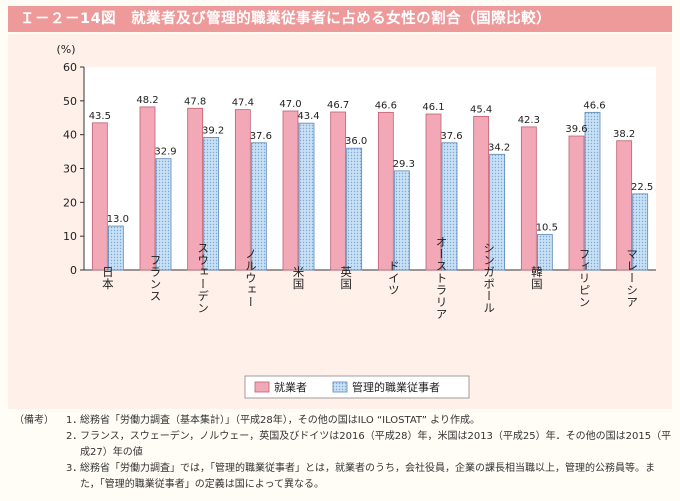 The height and width of the screenshot is (501, 680). Describe the element at coordinates (251, 278) in the screenshot. I see `x-category-label: ノルウェー` at that location.